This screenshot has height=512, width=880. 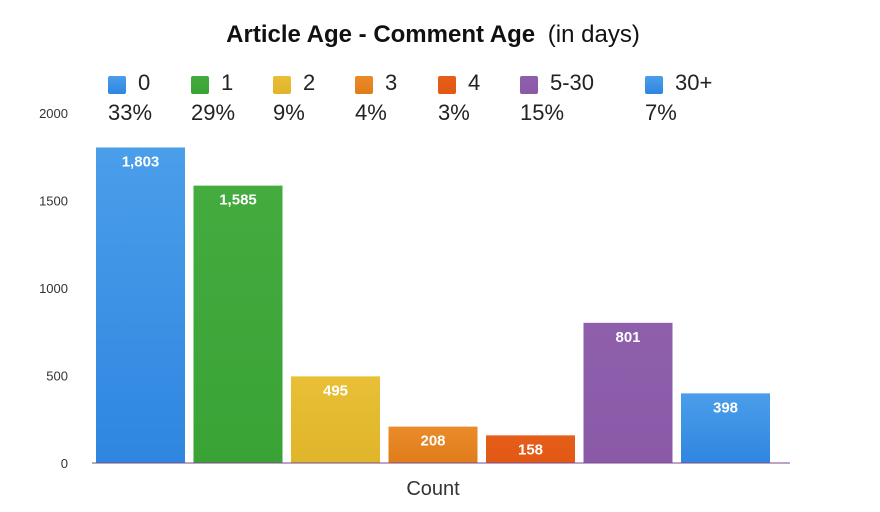 I want to click on legend-percent: 3%, so click(x=454, y=112).